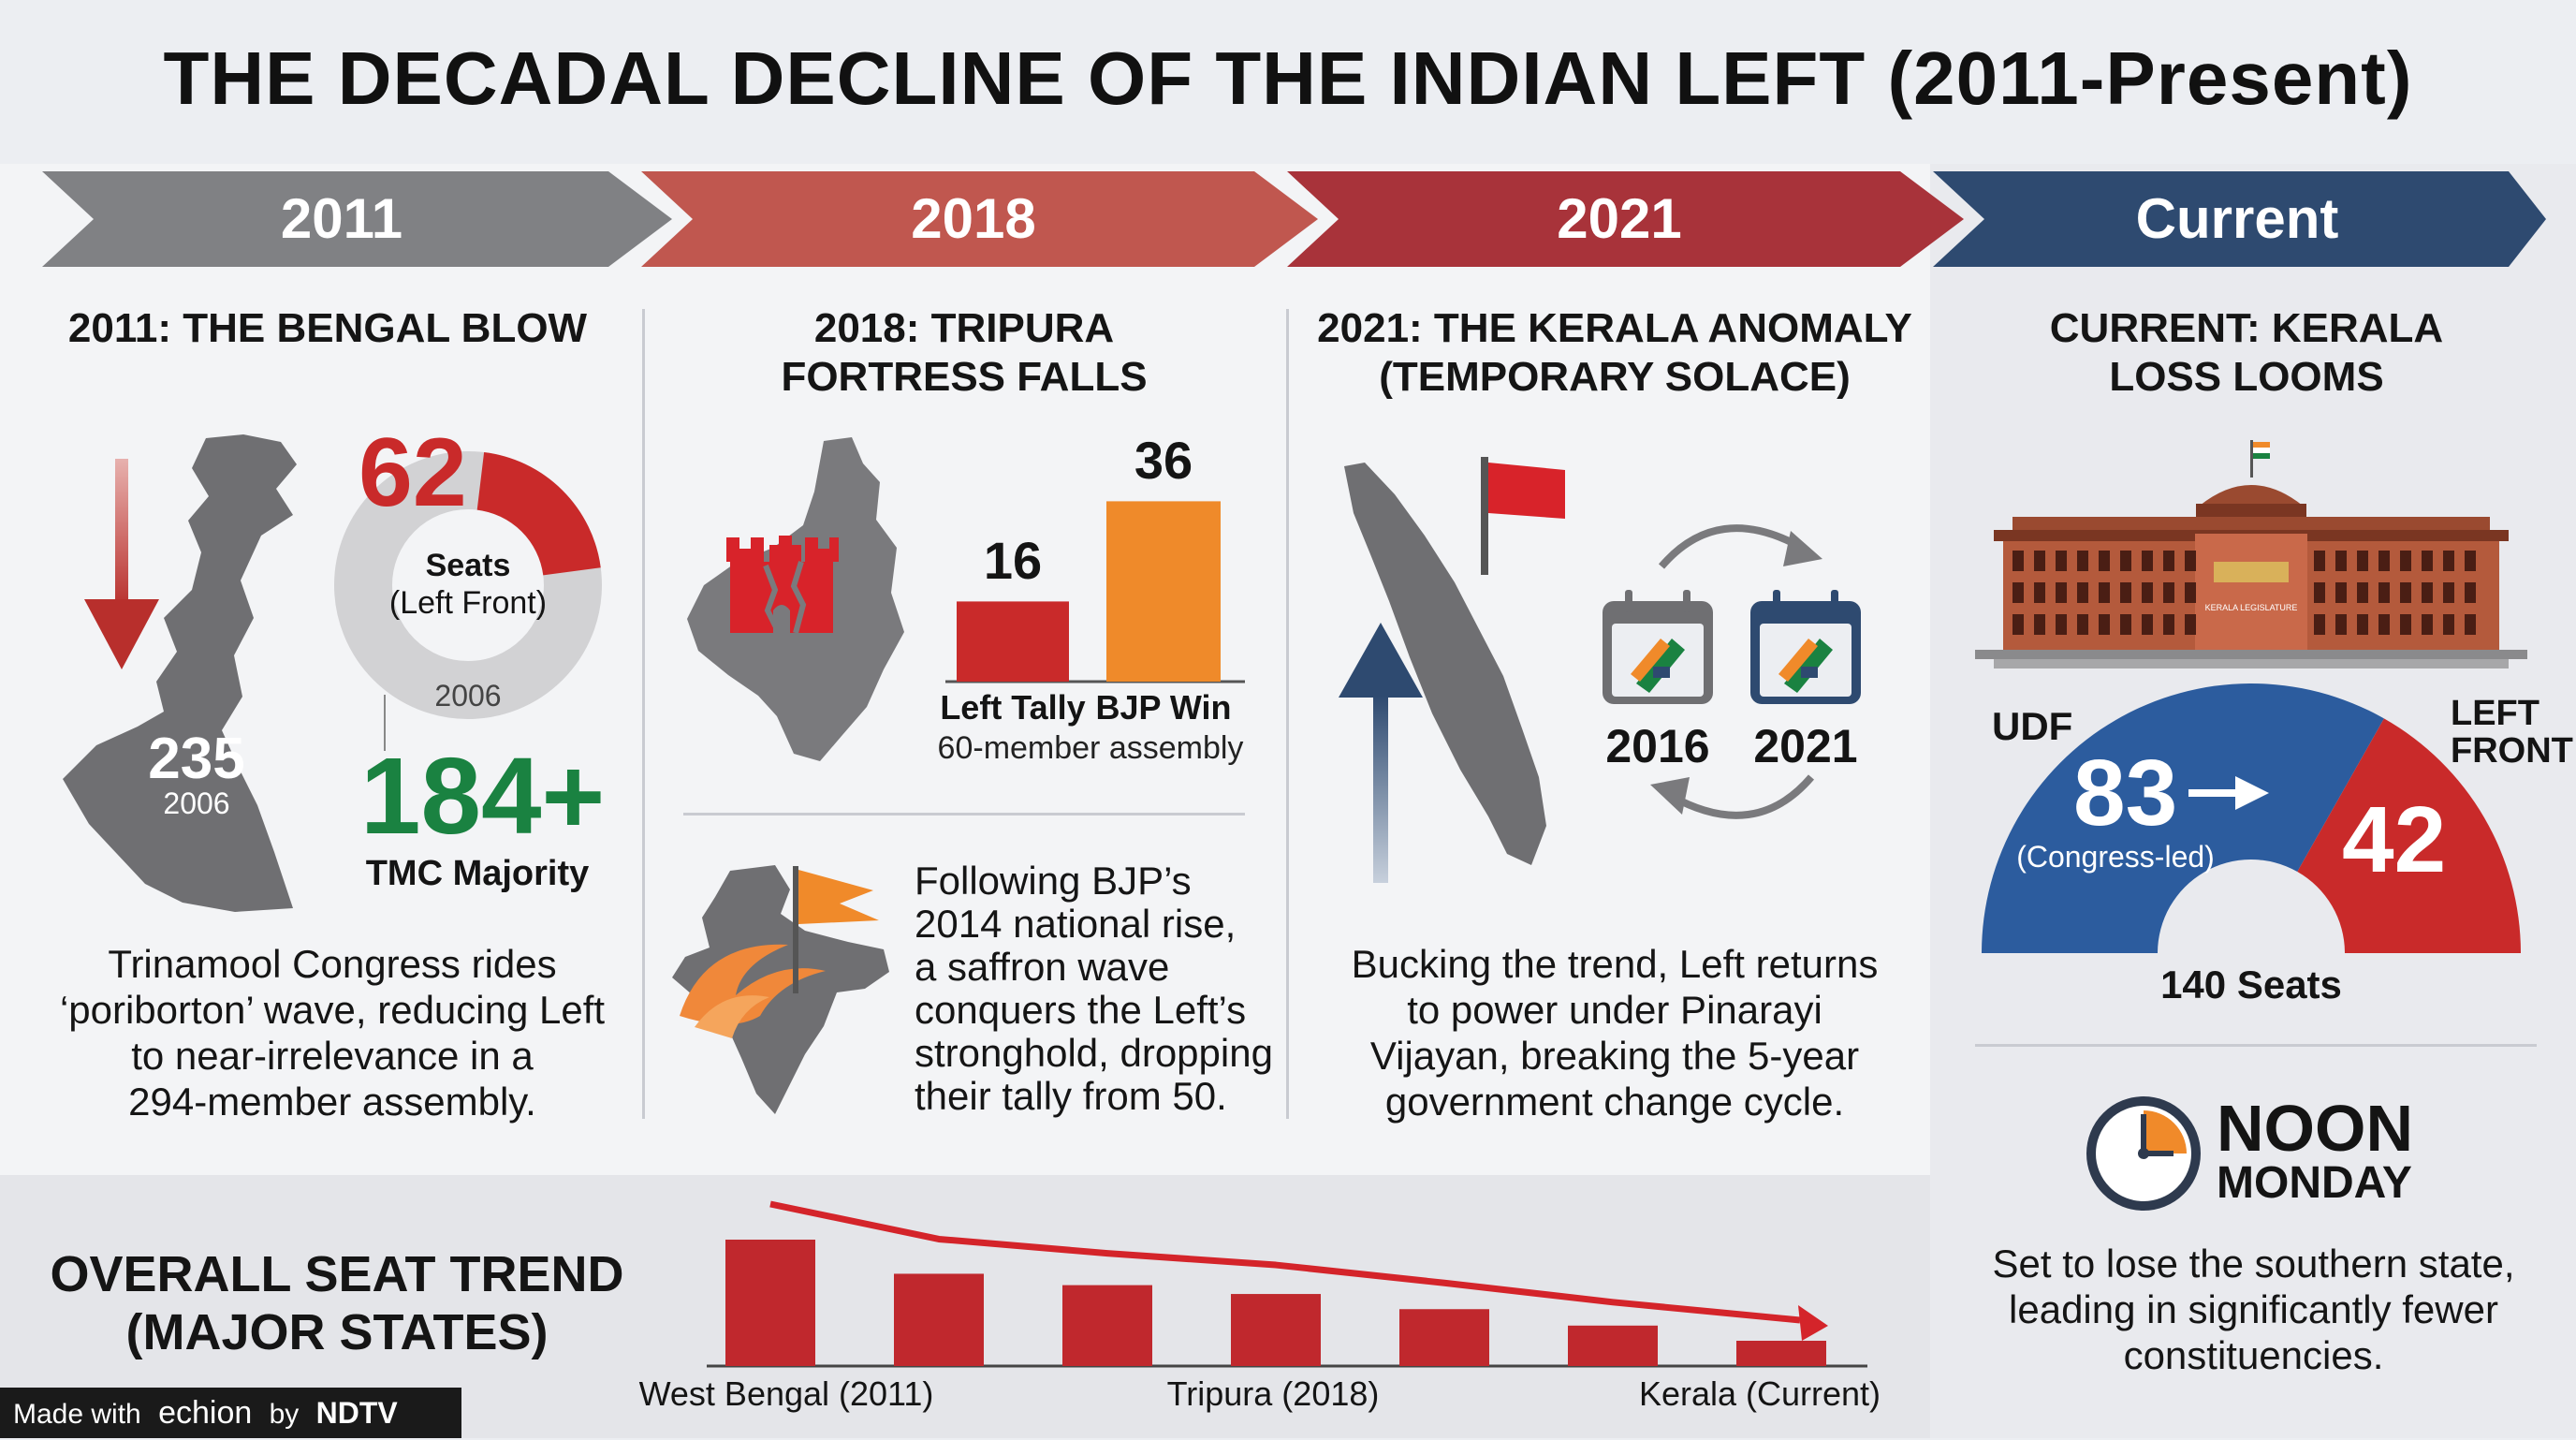 This screenshot has height=1440, width=2576. I want to click on seats-2006-value: 235, so click(196, 759).